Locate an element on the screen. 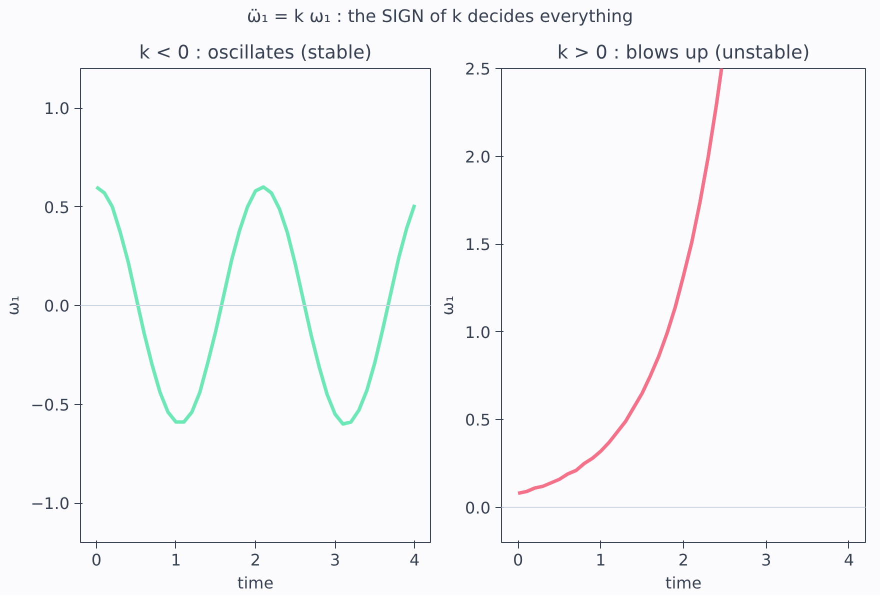  y-tick-label: 2.5 is located at coordinates (478, 68).